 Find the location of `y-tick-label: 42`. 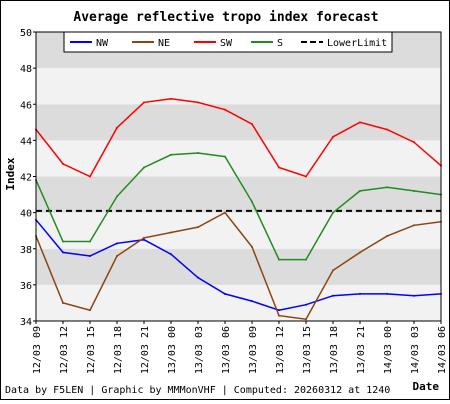

y-tick-label: 42 is located at coordinates (26, 178).